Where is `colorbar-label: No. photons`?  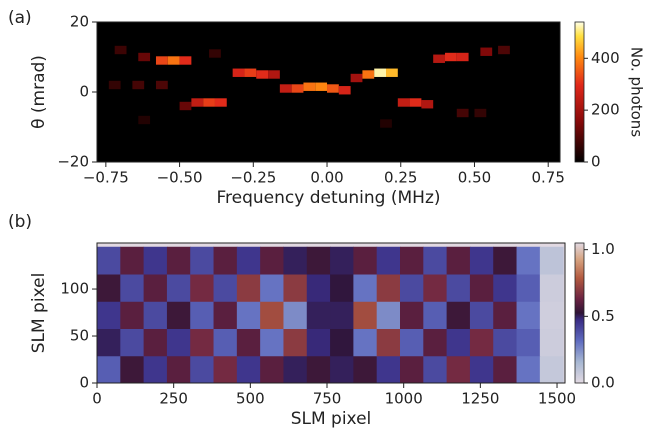
colorbar-label: No. photons is located at coordinates (637, 92).